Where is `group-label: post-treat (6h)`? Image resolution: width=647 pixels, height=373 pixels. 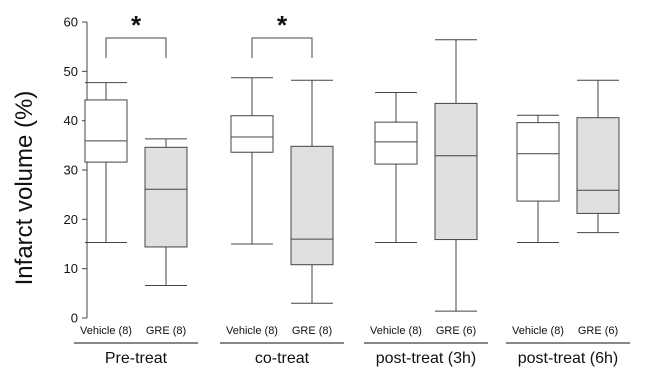
group-label: post-treat (6h) is located at coordinates (568, 358).